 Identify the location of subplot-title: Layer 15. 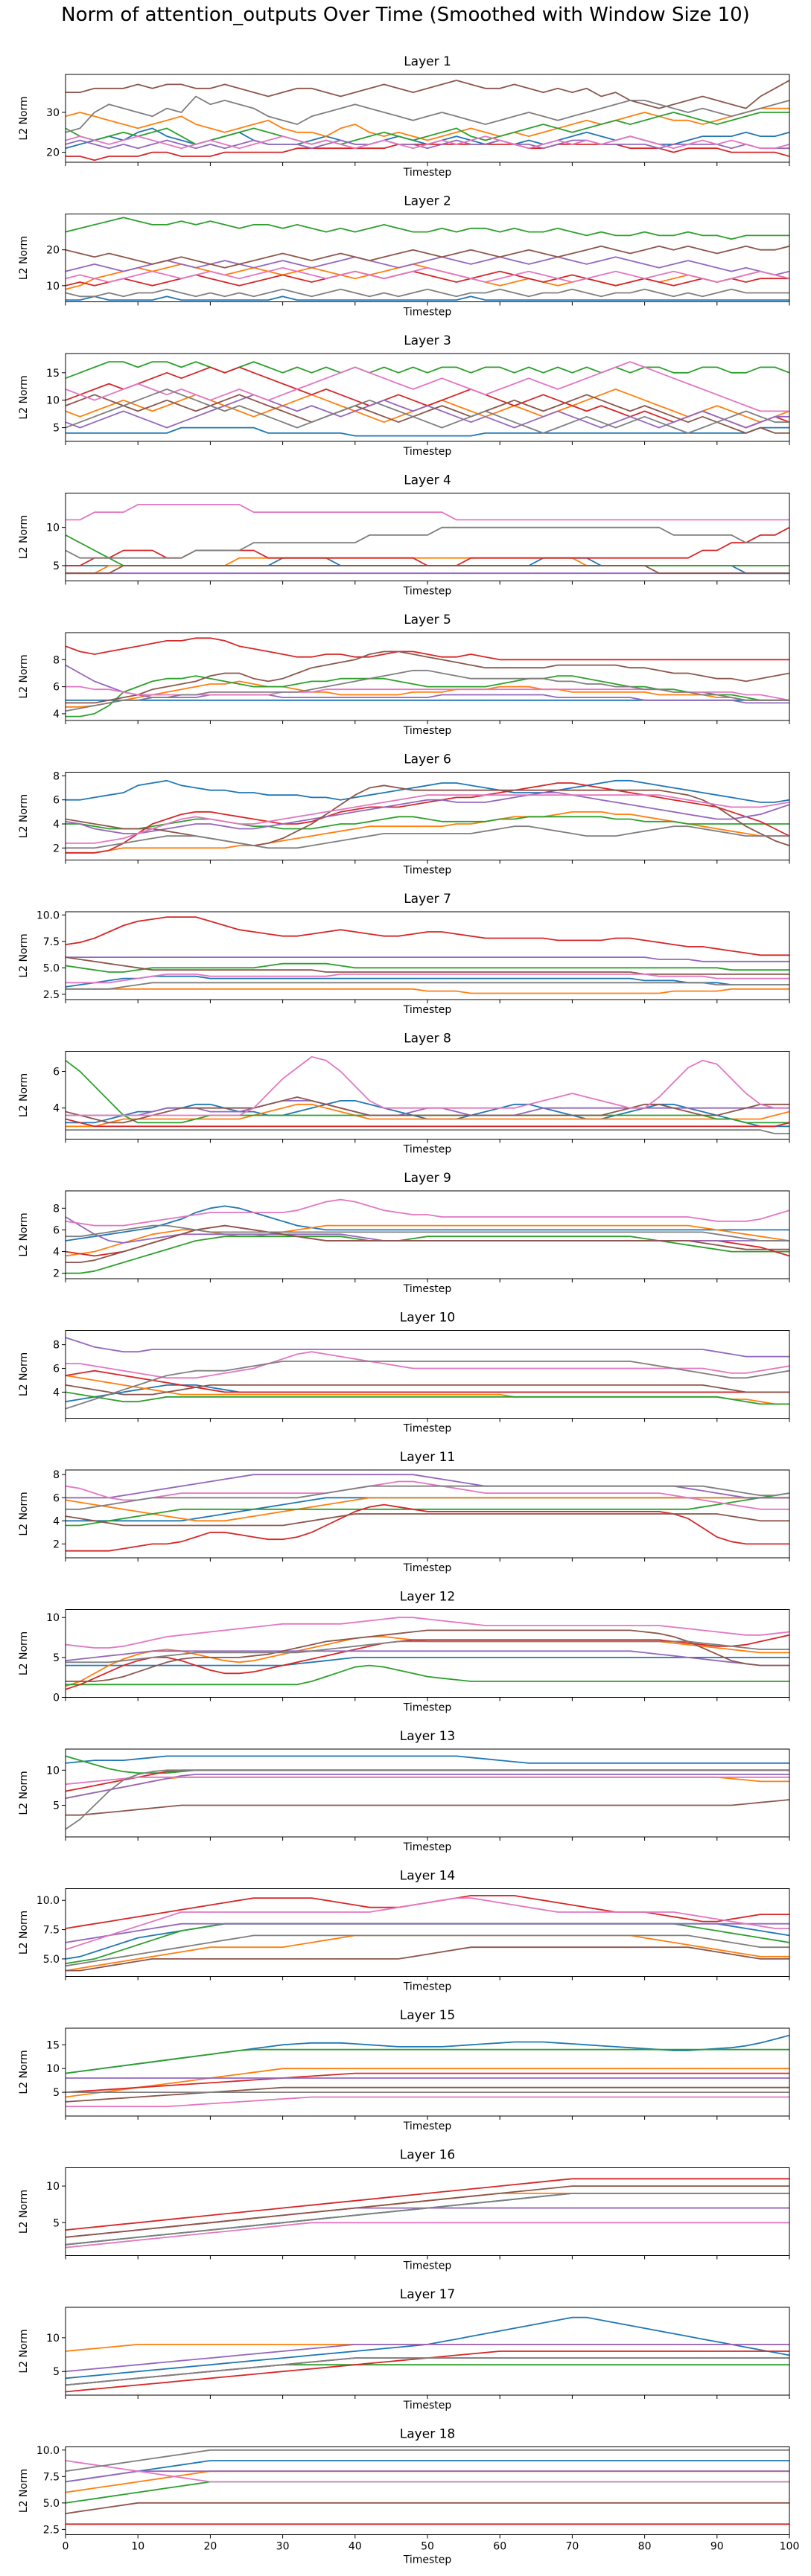
(427, 2016).